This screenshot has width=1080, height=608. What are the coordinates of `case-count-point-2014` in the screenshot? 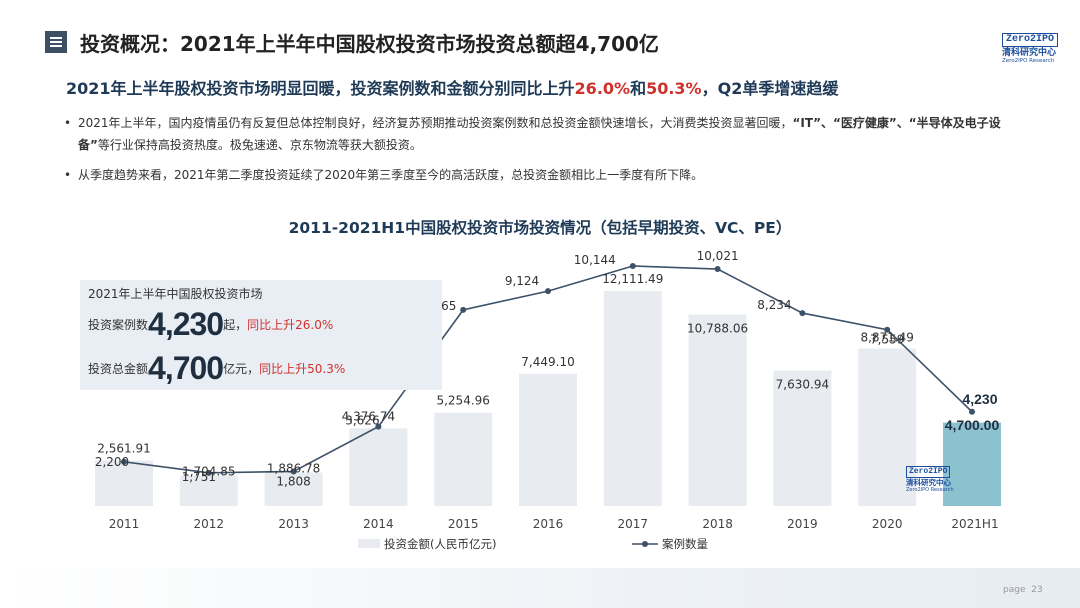 It's located at (378, 426).